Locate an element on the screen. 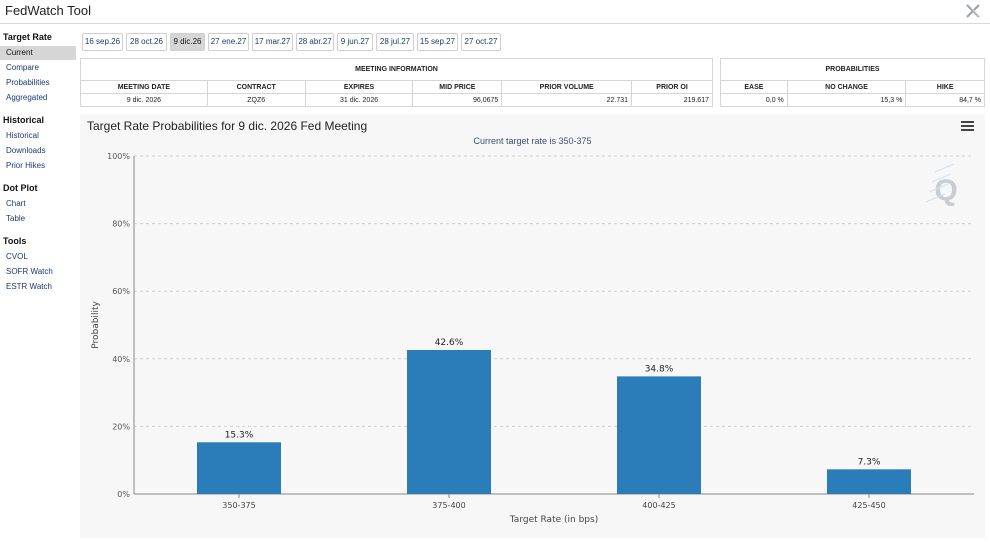  y-tick-label: 60% is located at coordinates (121, 291).